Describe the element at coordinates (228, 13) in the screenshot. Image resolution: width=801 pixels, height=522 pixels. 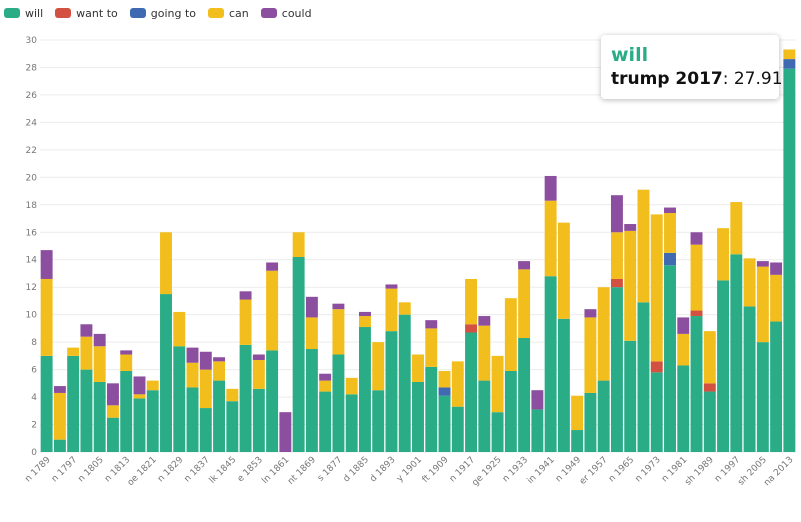
I see `legend-item-can: can` at that location.